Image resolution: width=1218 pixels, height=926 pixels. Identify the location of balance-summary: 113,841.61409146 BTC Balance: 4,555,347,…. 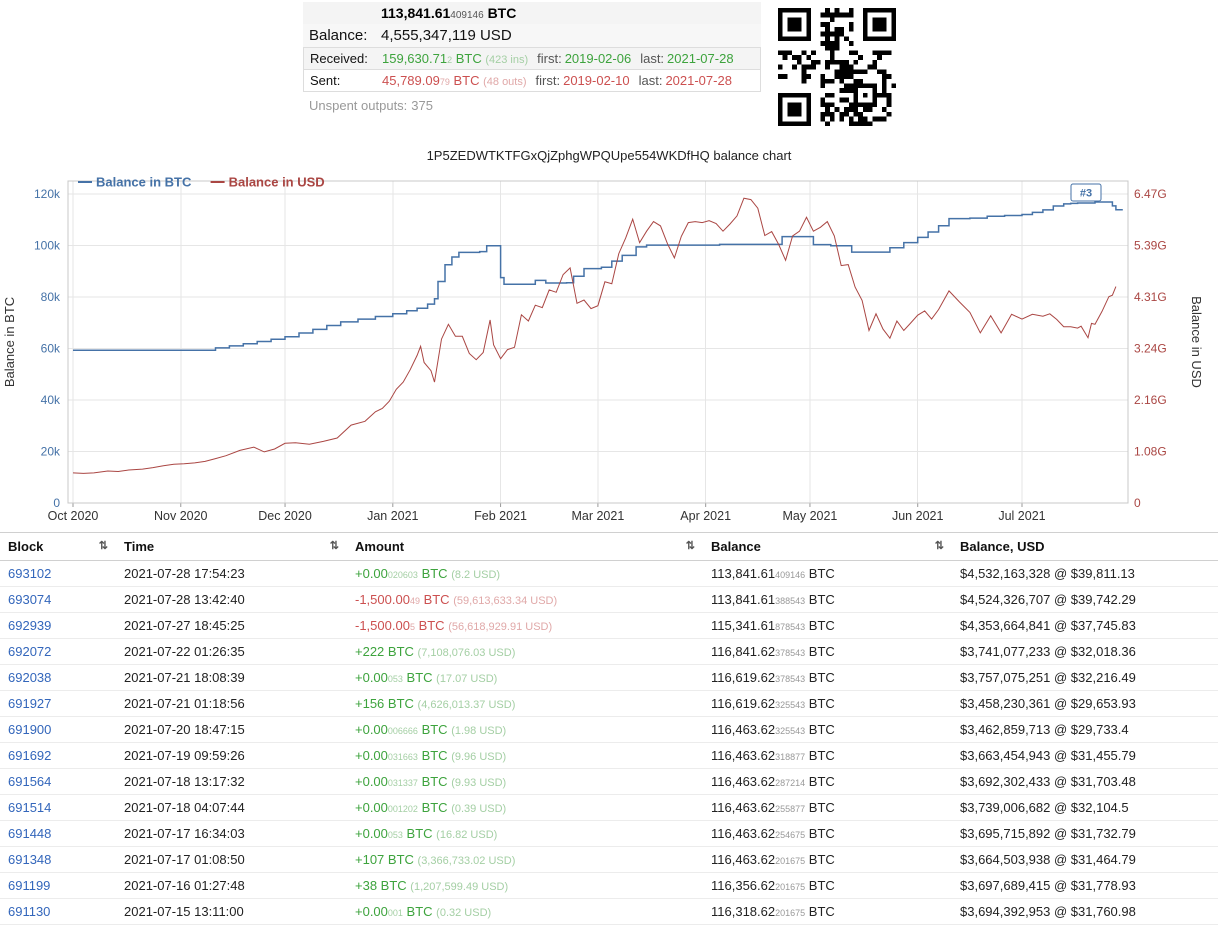
(532, 59).